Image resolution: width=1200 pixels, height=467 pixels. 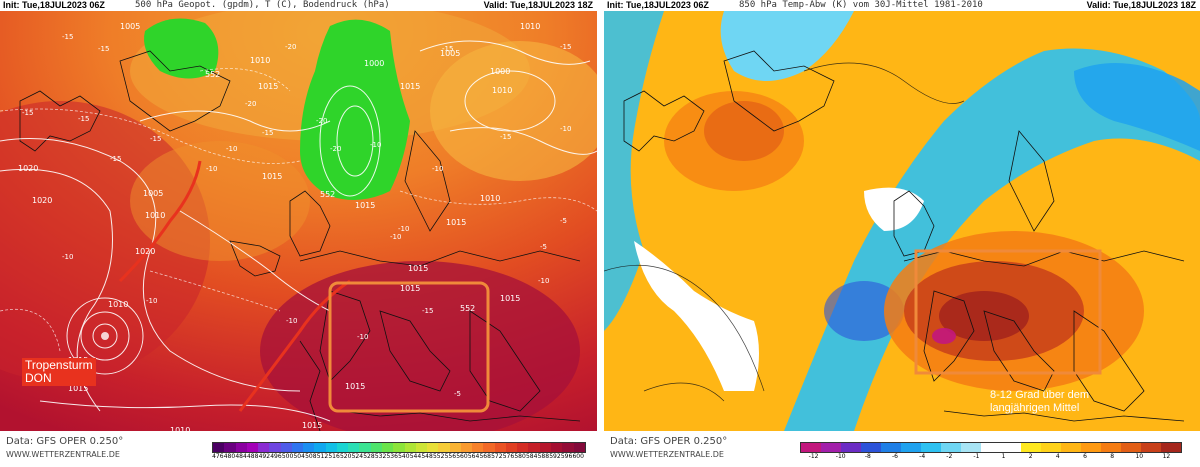 I want to click on left-colorbar-tick: 480, so click(x=229, y=456).